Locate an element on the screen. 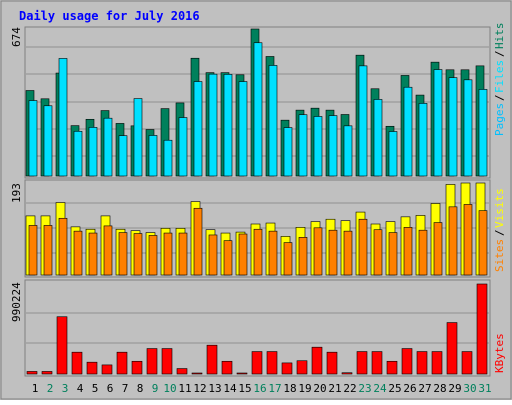 This screenshot has width=512, height=405. day-label-18: 18 is located at coordinates (289, 388).